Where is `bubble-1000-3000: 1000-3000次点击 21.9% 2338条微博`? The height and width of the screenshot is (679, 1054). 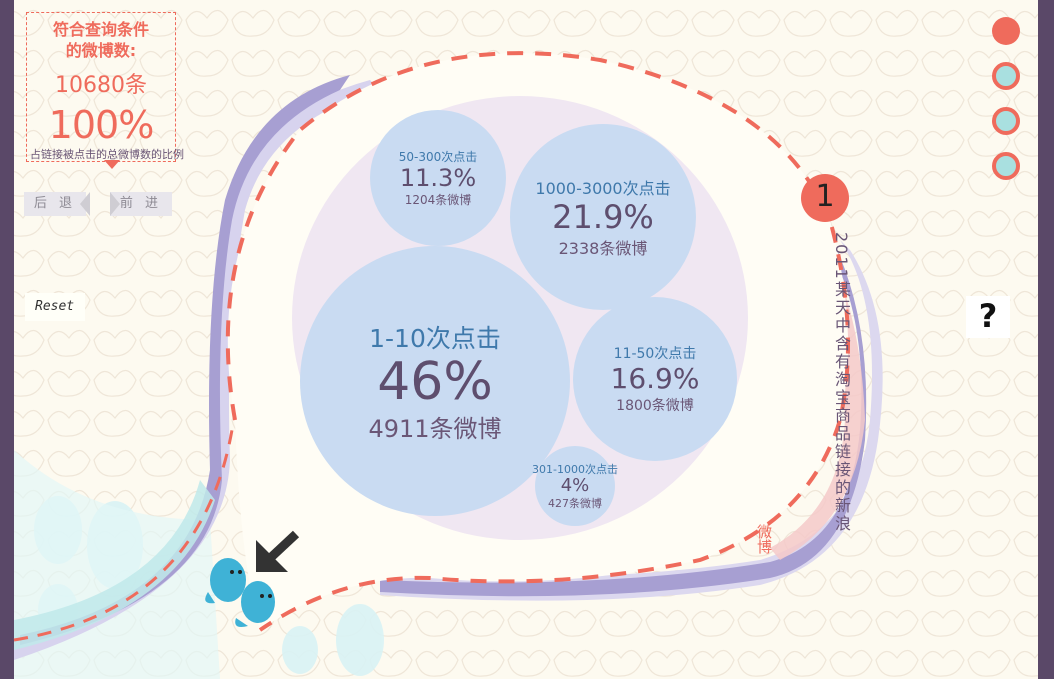 bubble-1000-3000: 1000-3000次点击 21.9% 2338条微博 is located at coordinates (603, 217).